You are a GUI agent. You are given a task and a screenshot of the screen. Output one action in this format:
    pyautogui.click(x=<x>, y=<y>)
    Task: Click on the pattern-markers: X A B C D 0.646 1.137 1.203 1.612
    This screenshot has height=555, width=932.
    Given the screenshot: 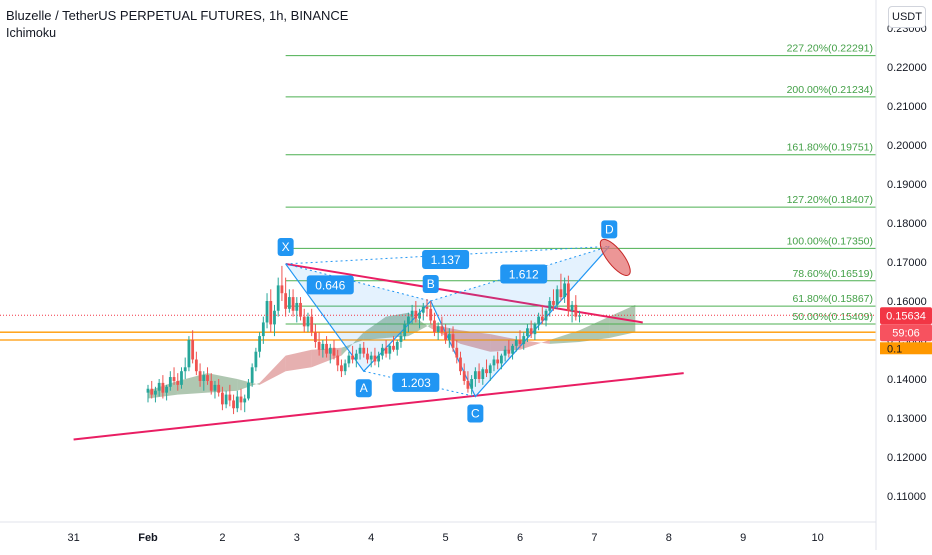 What is the action you would take?
    pyautogui.click(x=447, y=321)
    